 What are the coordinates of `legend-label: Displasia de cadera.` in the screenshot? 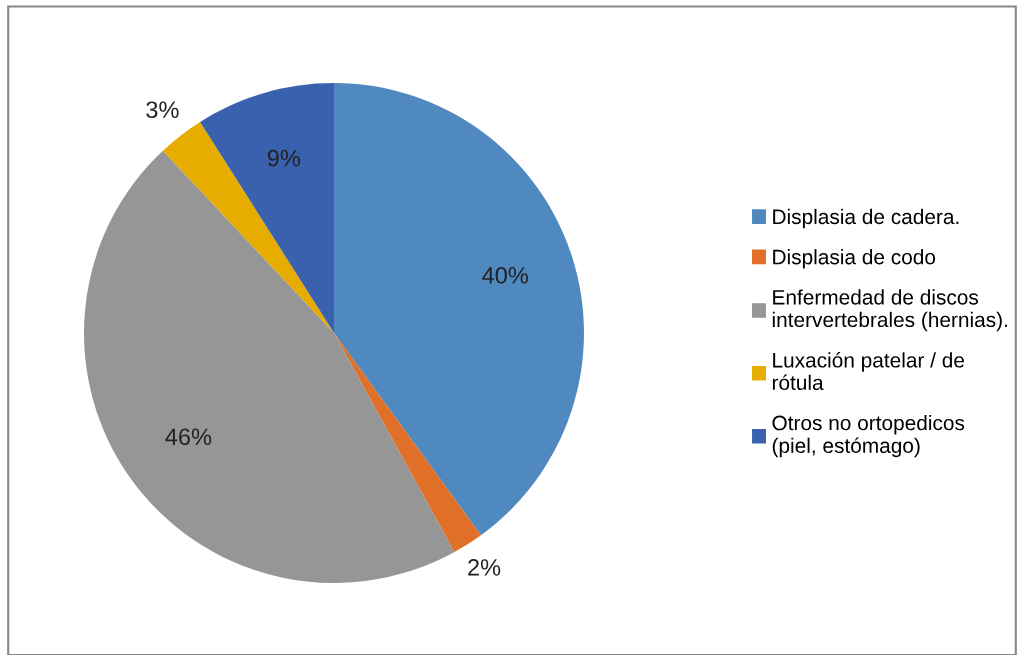 It's located at (866, 218).